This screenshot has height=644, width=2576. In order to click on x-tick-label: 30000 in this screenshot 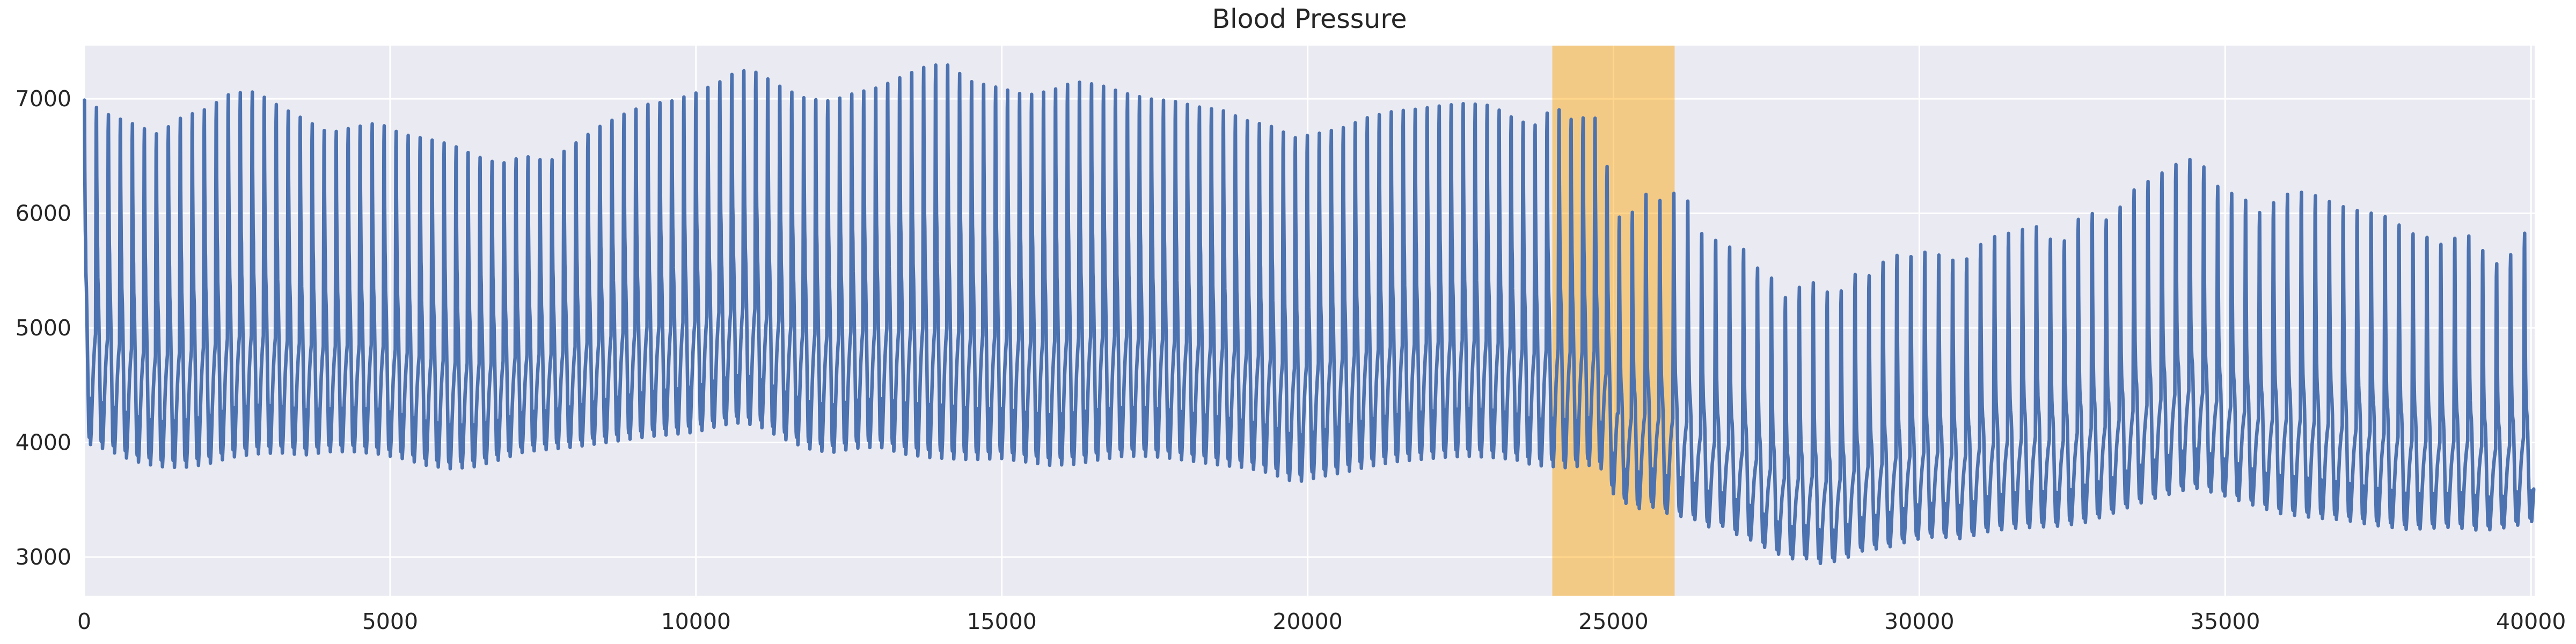, I will do `click(1919, 621)`.